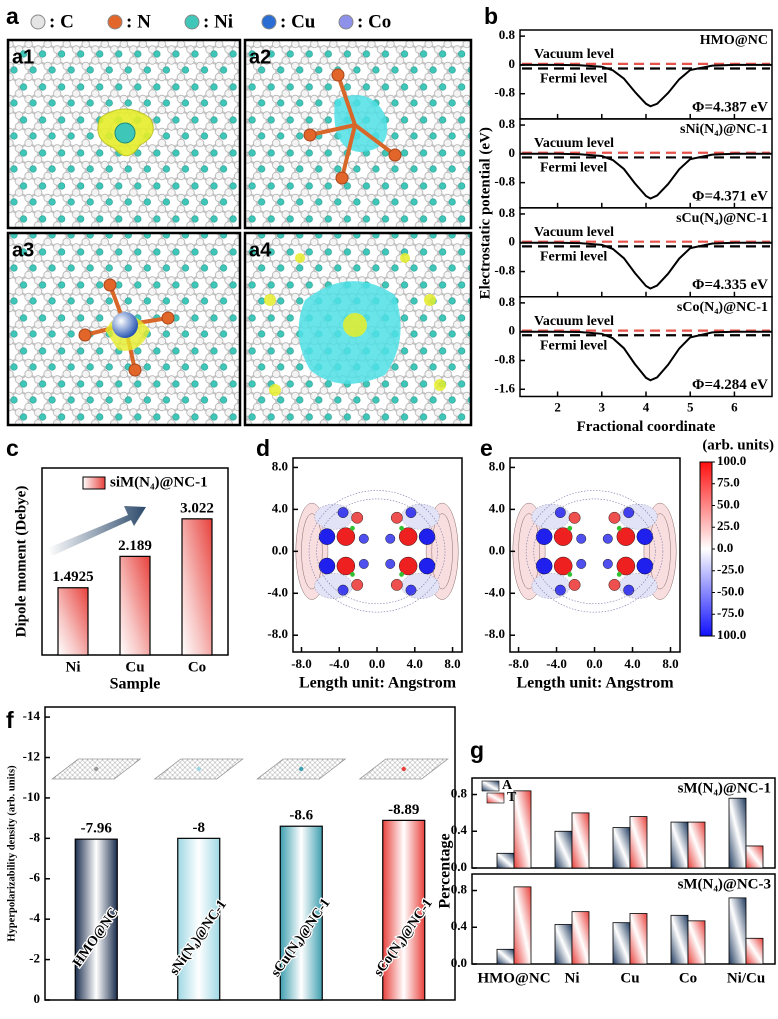 Image resolution: width=778 pixels, height=1019 pixels. What do you see at coordinates (728, 503) in the screenshot?
I see `colorbar-tick-label: 50.0` at bounding box center [728, 503].